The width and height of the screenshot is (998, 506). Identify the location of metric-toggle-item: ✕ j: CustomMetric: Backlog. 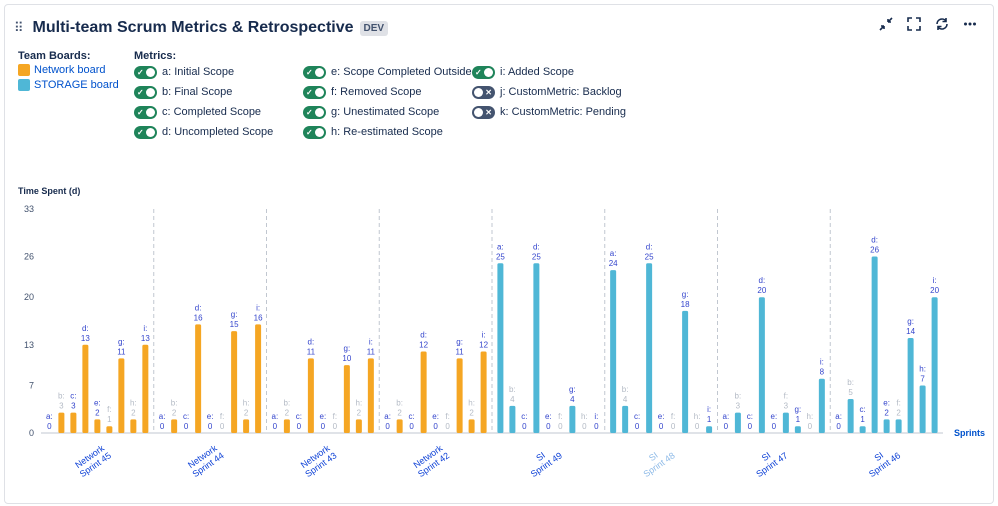
(547, 92).